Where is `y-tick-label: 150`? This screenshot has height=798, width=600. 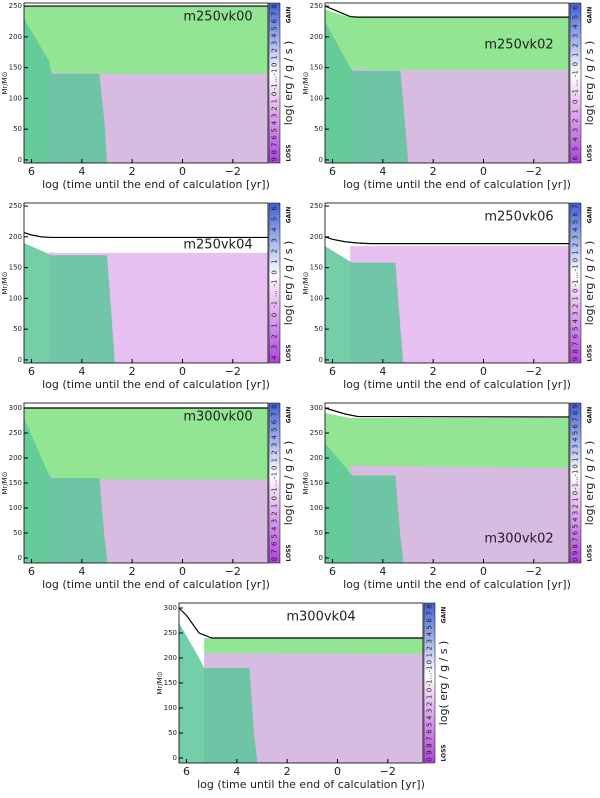 y-tick-label: 150 is located at coordinates (15, 268).